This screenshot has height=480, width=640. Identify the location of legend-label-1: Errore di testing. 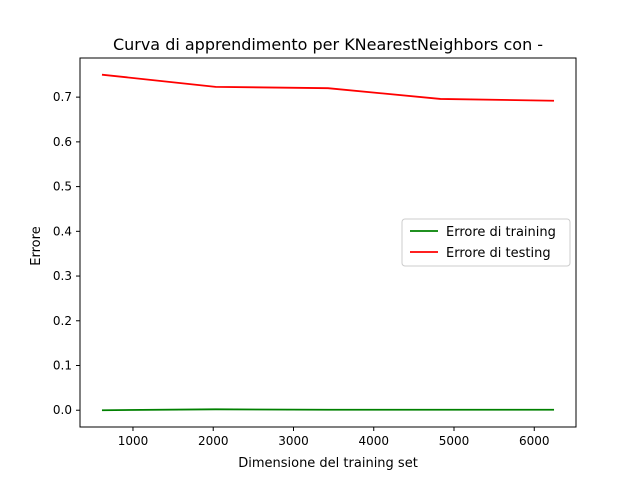
(498, 253).